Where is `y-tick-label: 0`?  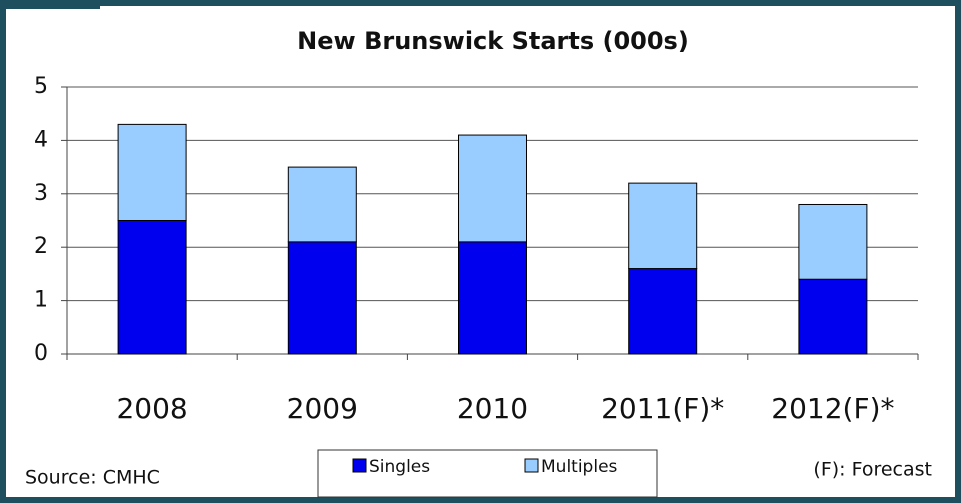
y-tick-label: 0 is located at coordinates (41, 353).